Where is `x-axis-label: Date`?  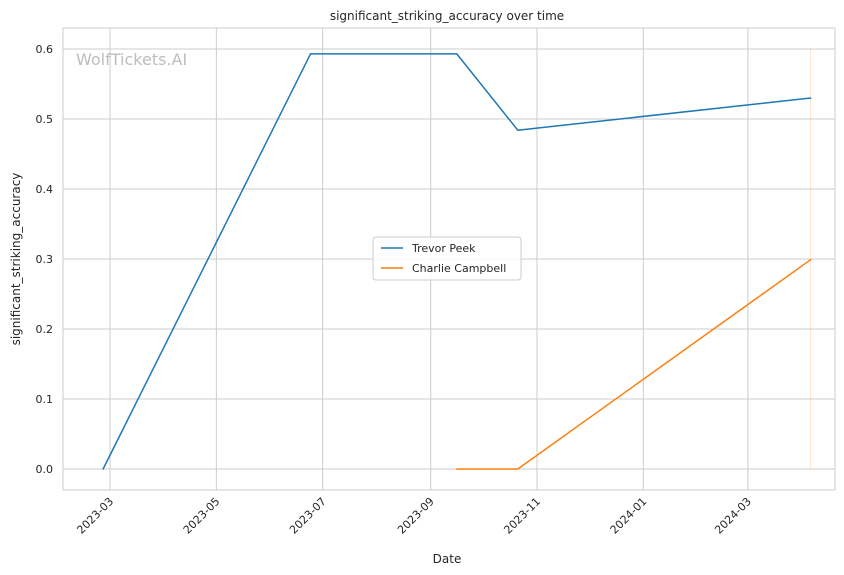 x-axis-label: Date is located at coordinates (447, 559).